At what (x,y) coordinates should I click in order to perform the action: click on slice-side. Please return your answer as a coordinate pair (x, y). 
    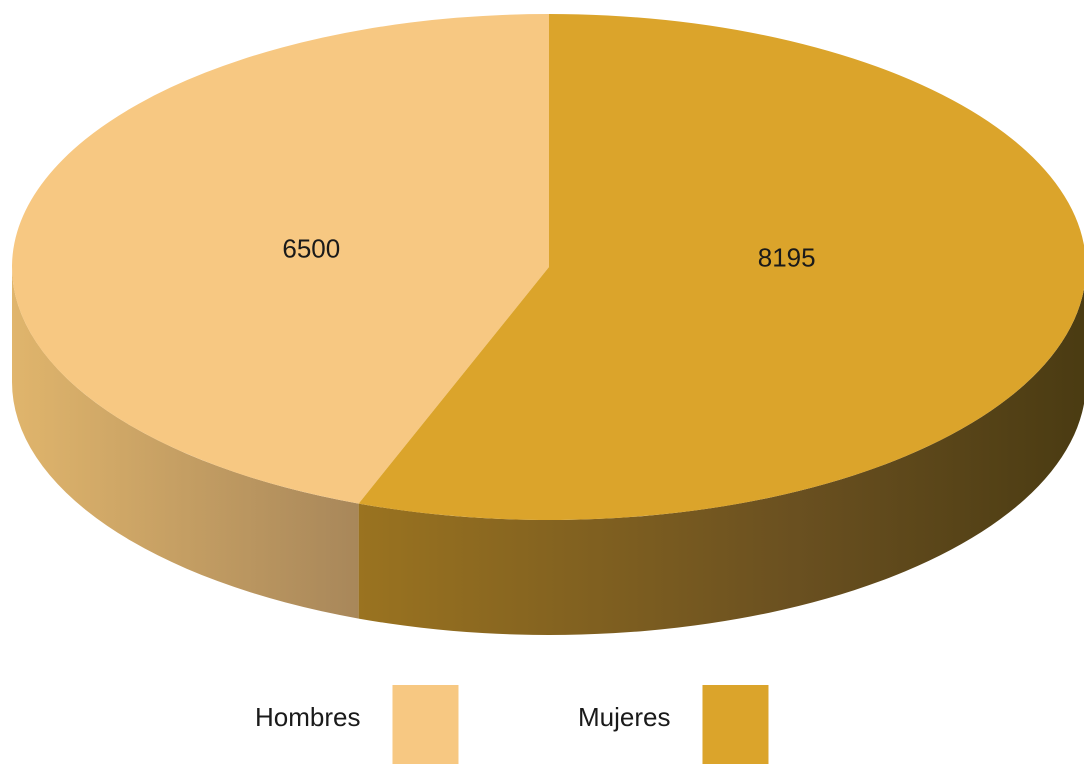
    Looking at the image, I should click on (185, 443).